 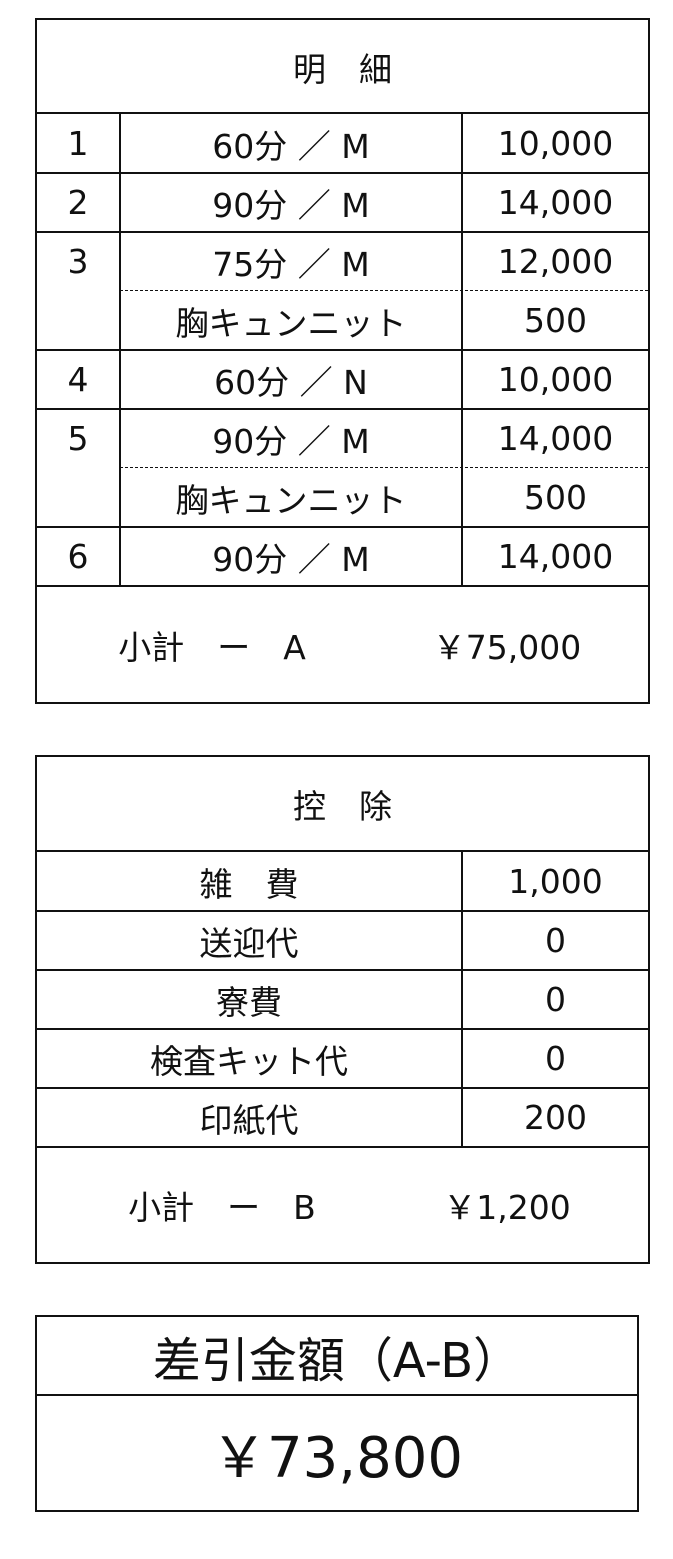 What do you see at coordinates (78, 261) in the screenshot?
I see `row-number: 3` at bounding box center [78, 261].